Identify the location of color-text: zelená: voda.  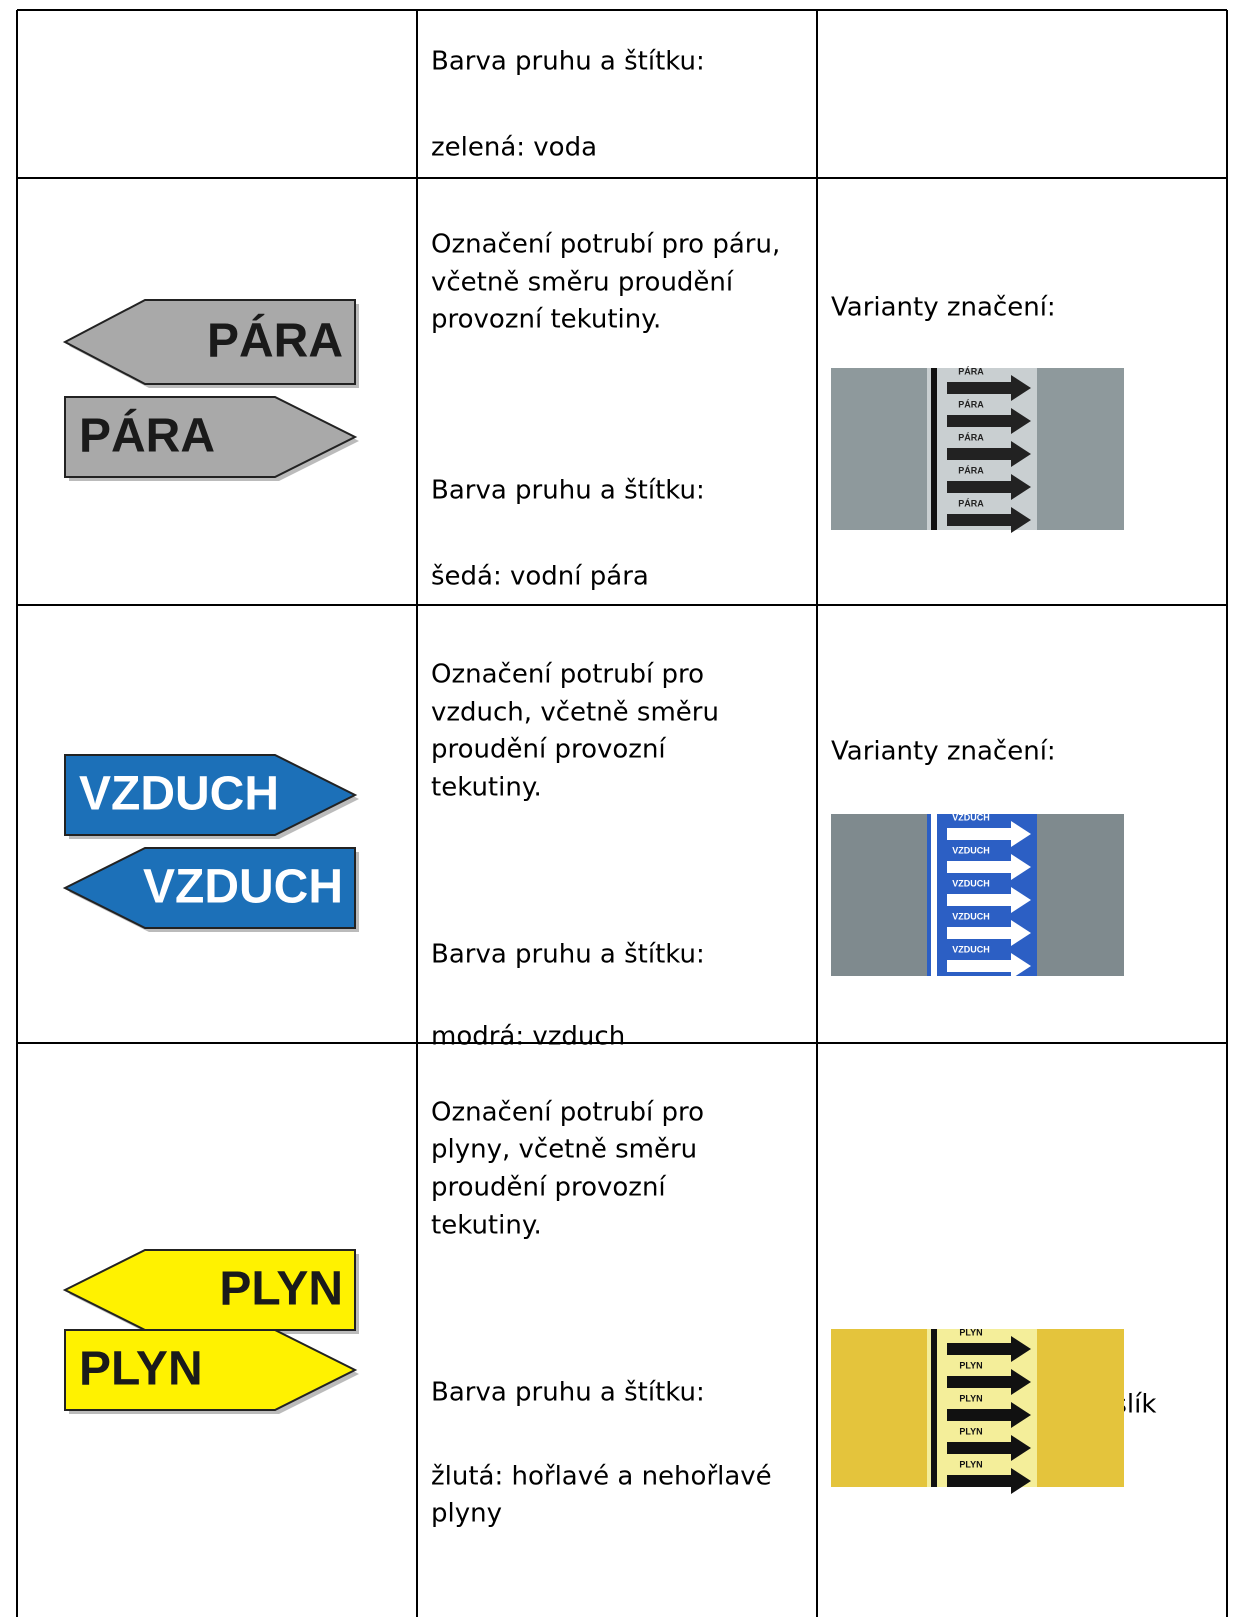
(514, 148).